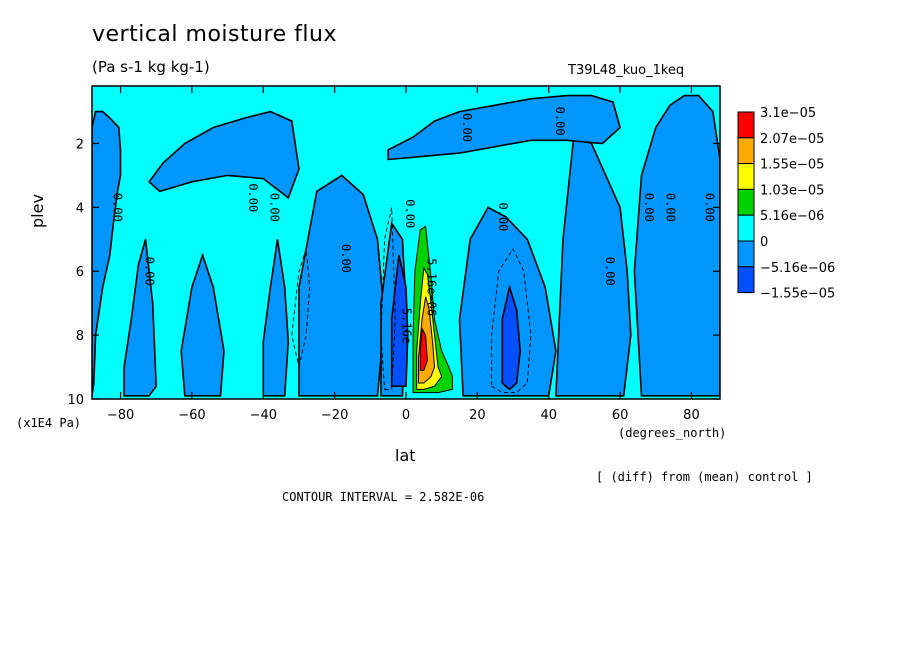 The image size is (904, 654). Describe the element at coordinates (406, 415) in the screenshot. I see `x-tick-label: 0` at that location.